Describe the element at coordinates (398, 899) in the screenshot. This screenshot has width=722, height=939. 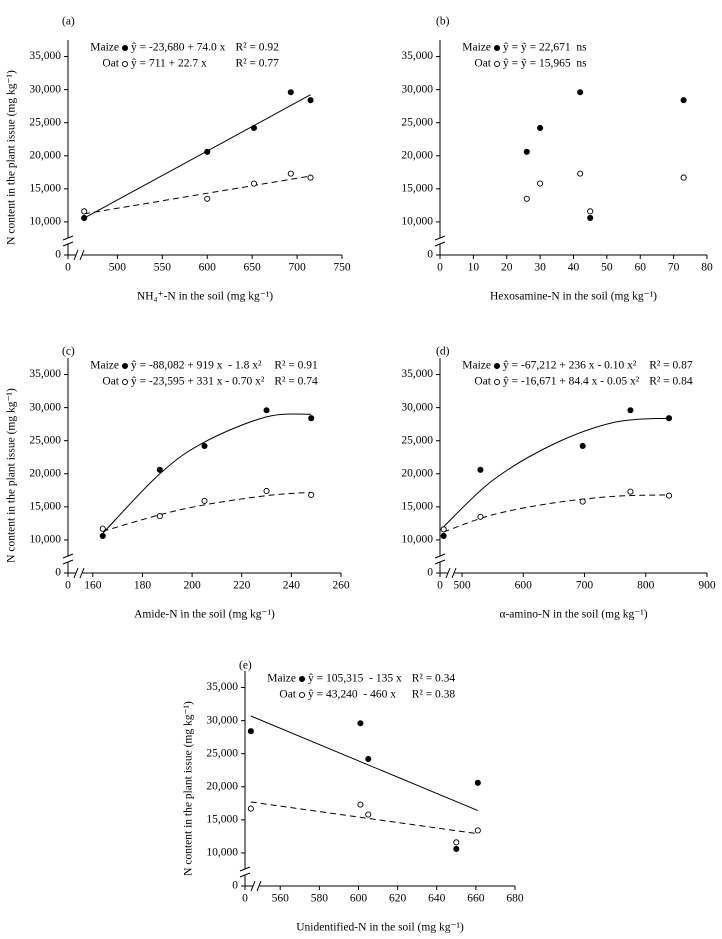
I see `x-tick-label: 620` at that location.